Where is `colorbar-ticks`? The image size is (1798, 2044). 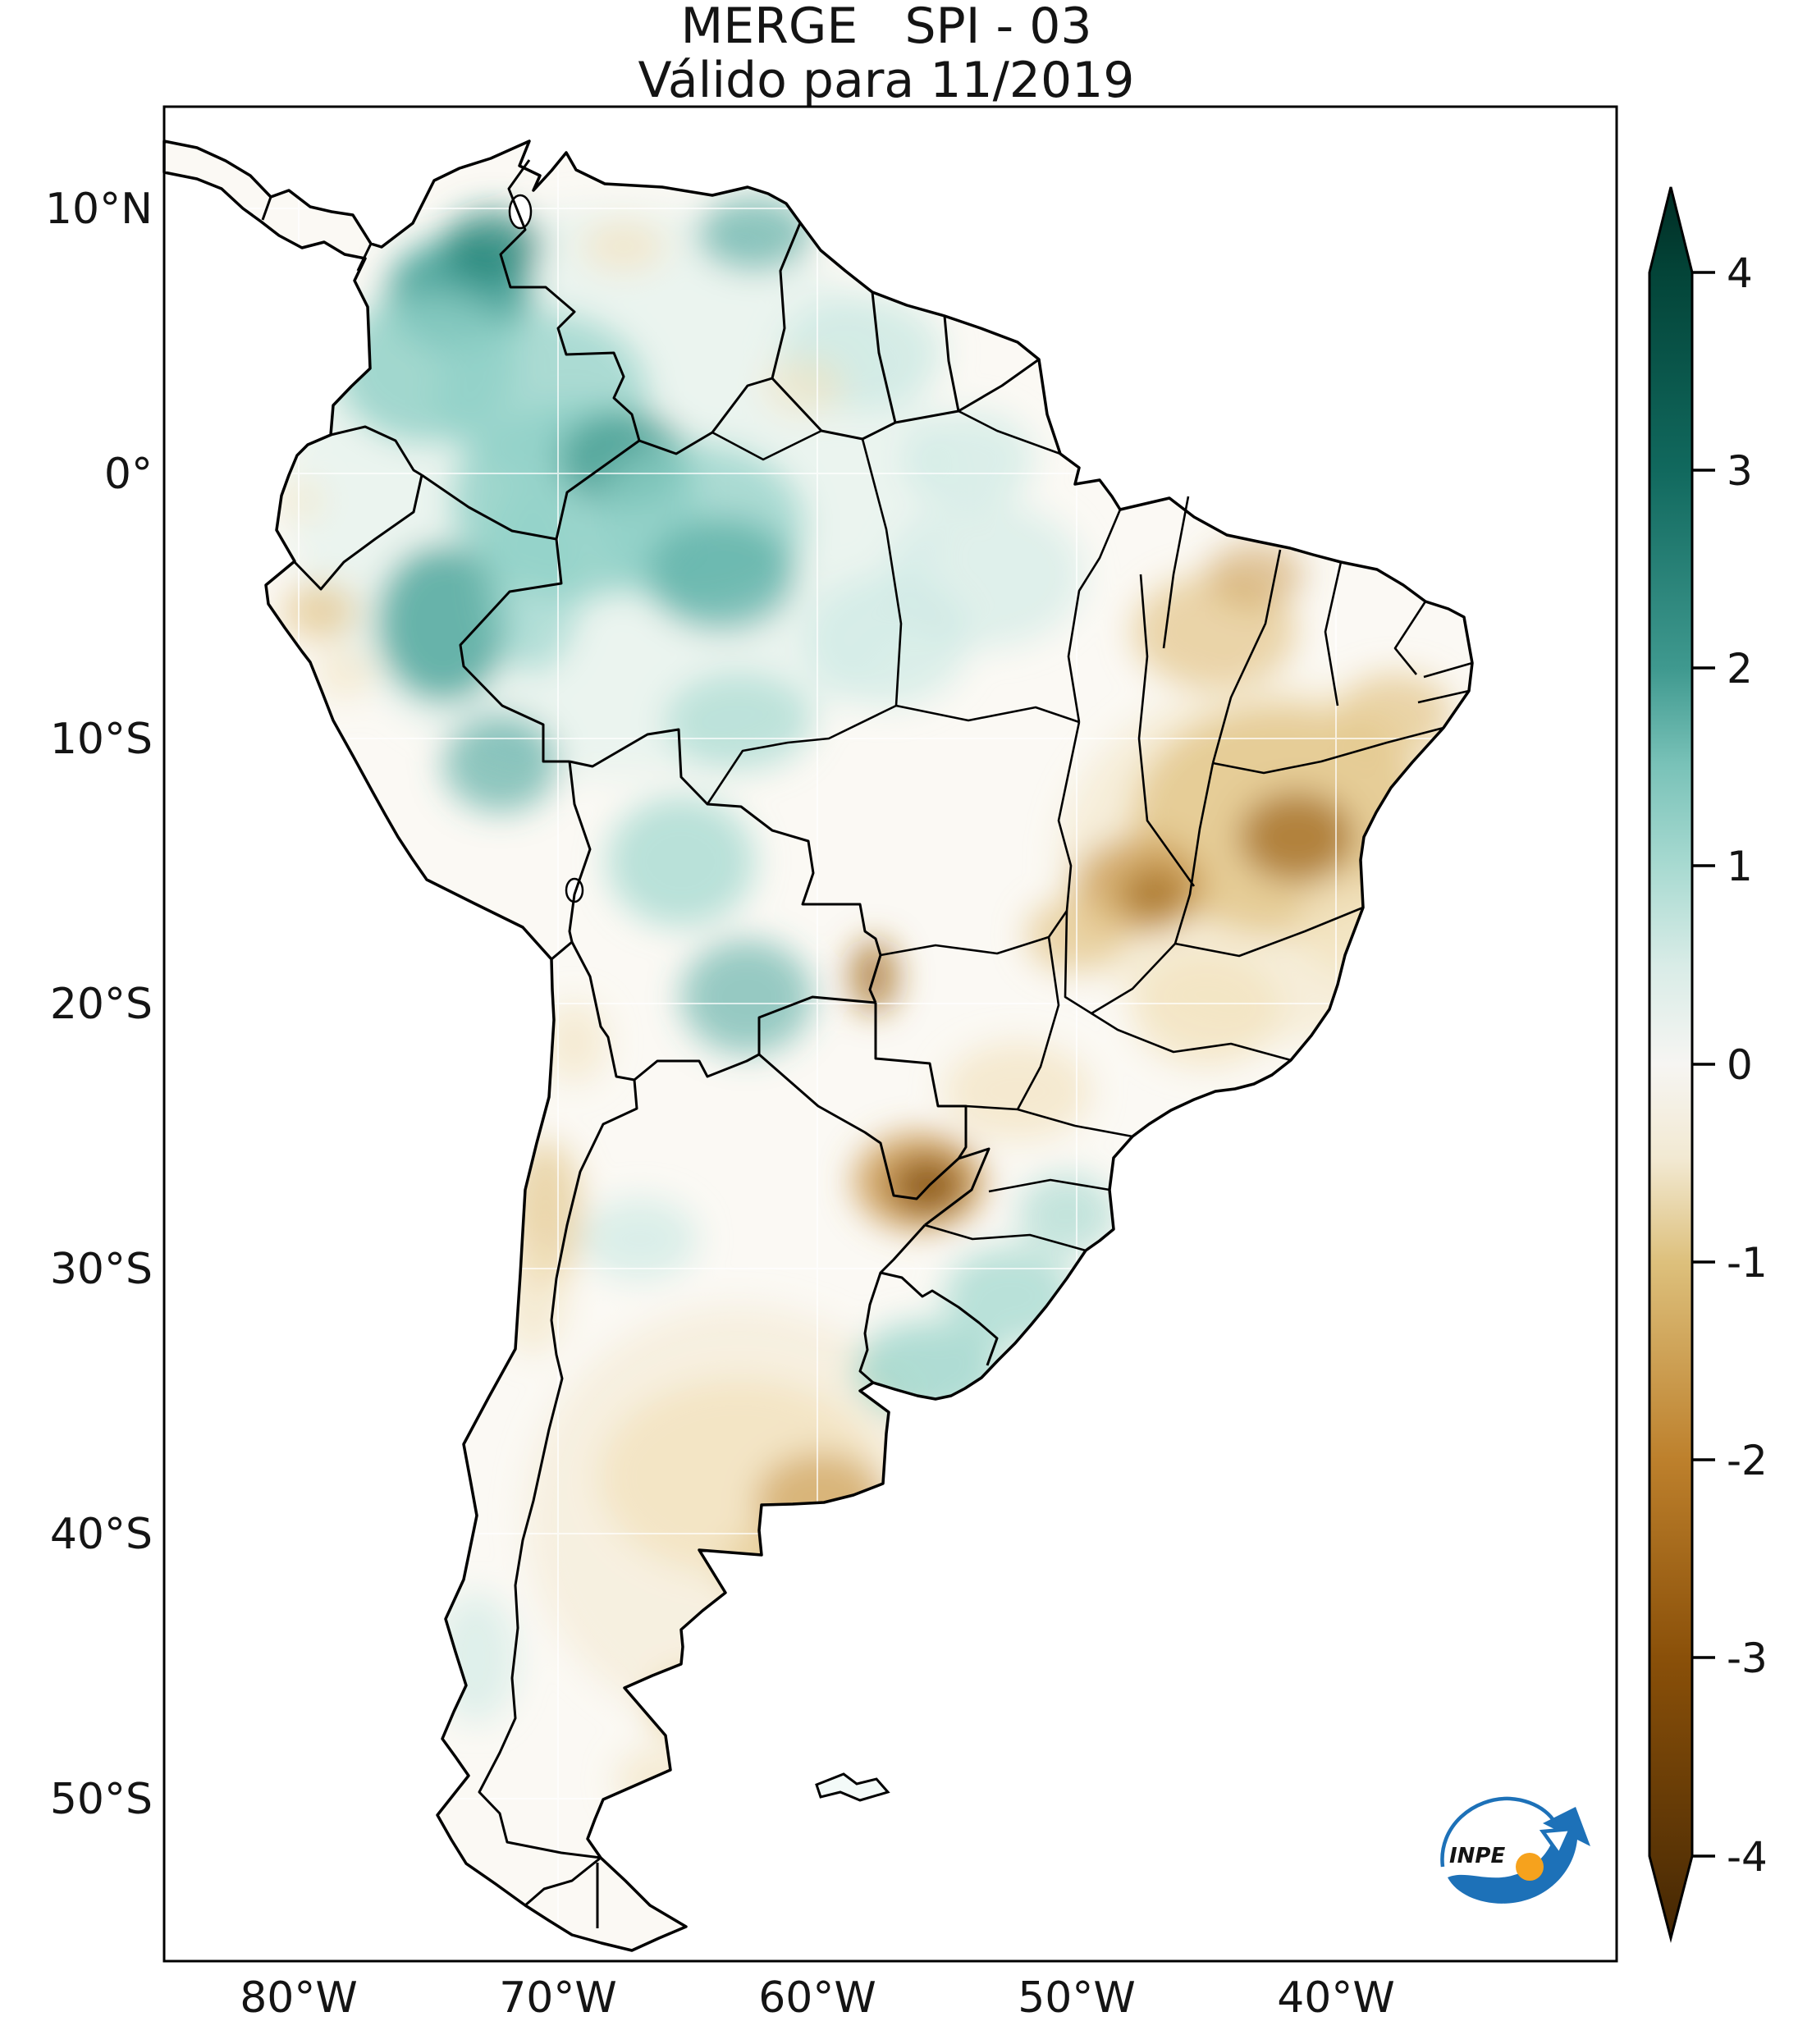 colorbar-ticks is located at coordinates (1703, 1064).